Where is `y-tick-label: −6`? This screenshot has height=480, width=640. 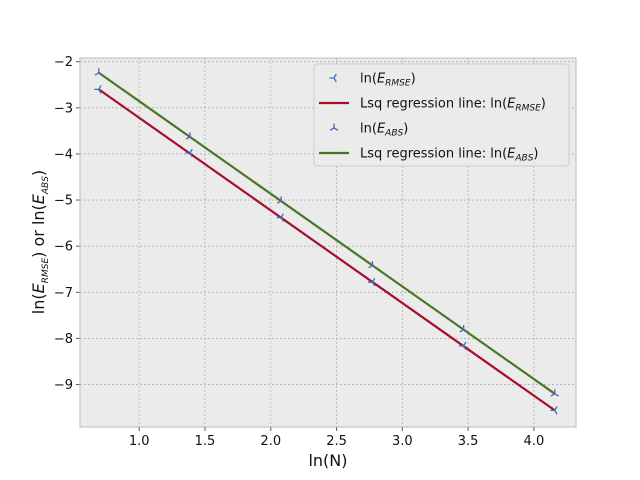
y-tick-label: −6 is located at coordinates (63, 247).